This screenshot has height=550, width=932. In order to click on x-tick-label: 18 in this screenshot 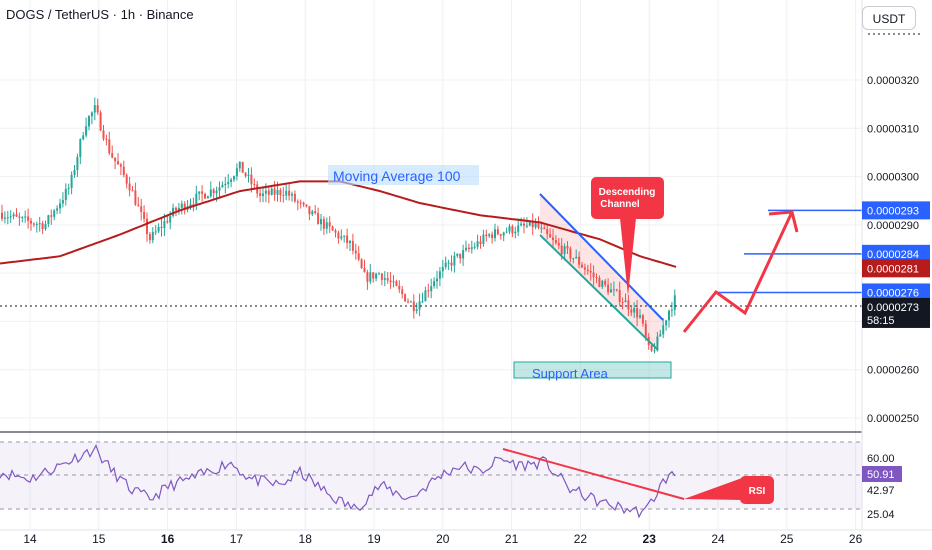, I will do `click(306, 539)`.